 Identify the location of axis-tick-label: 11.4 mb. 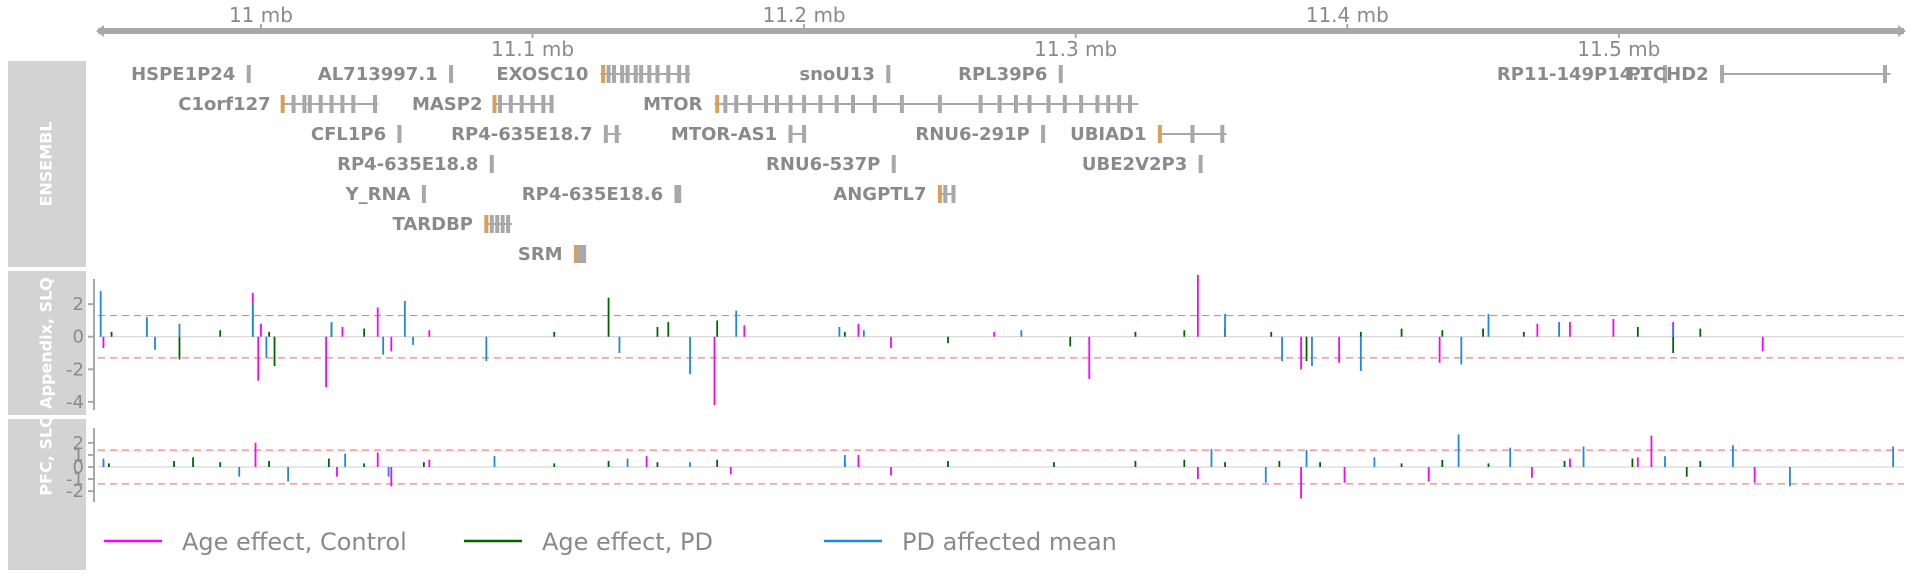
(1347, 15).